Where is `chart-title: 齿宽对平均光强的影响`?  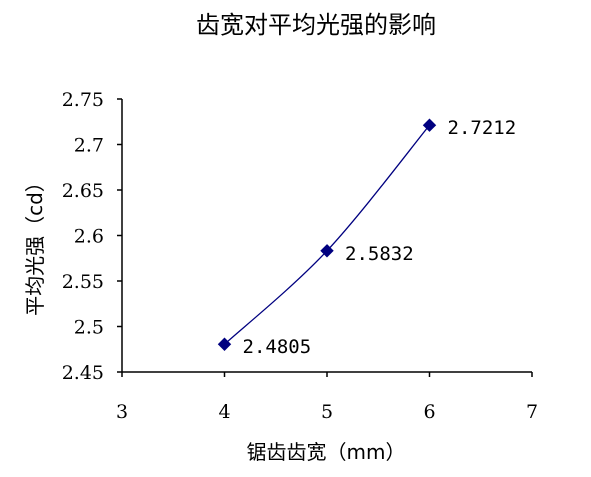
chart-title: 齿宽对平均光强的影响 is located at coordinates (316, 25).